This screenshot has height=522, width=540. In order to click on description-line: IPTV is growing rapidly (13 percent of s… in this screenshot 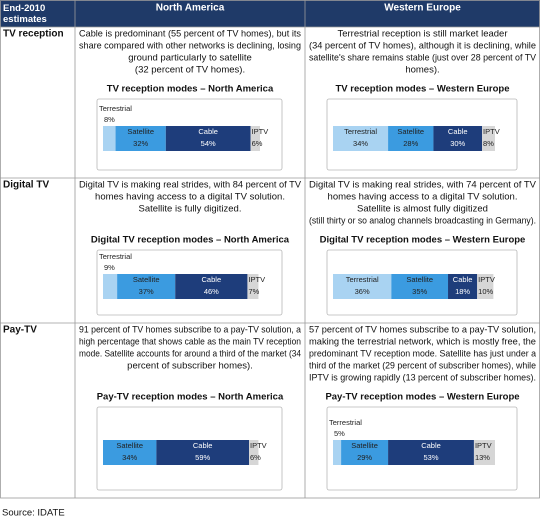, I will do `click(422, 378)`.